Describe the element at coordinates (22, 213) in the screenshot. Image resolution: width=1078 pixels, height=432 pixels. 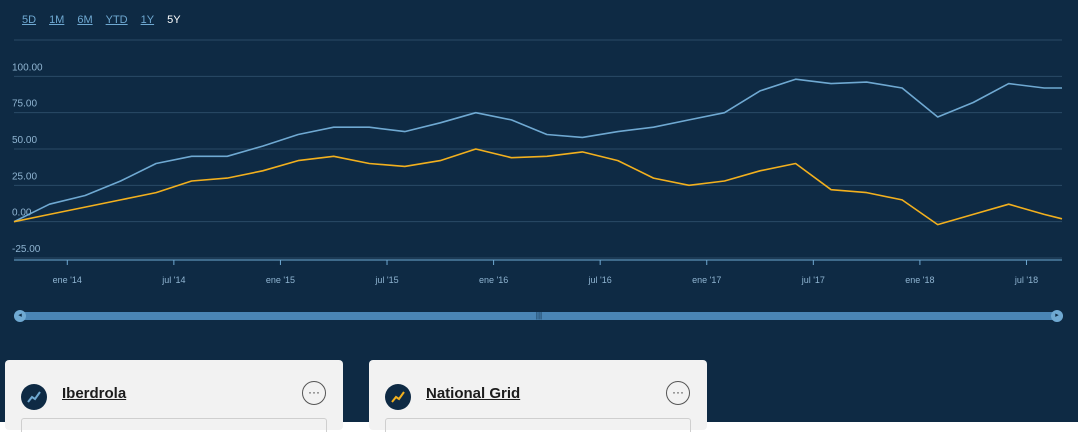
I see `y-tick-label: 0.00` at that location.